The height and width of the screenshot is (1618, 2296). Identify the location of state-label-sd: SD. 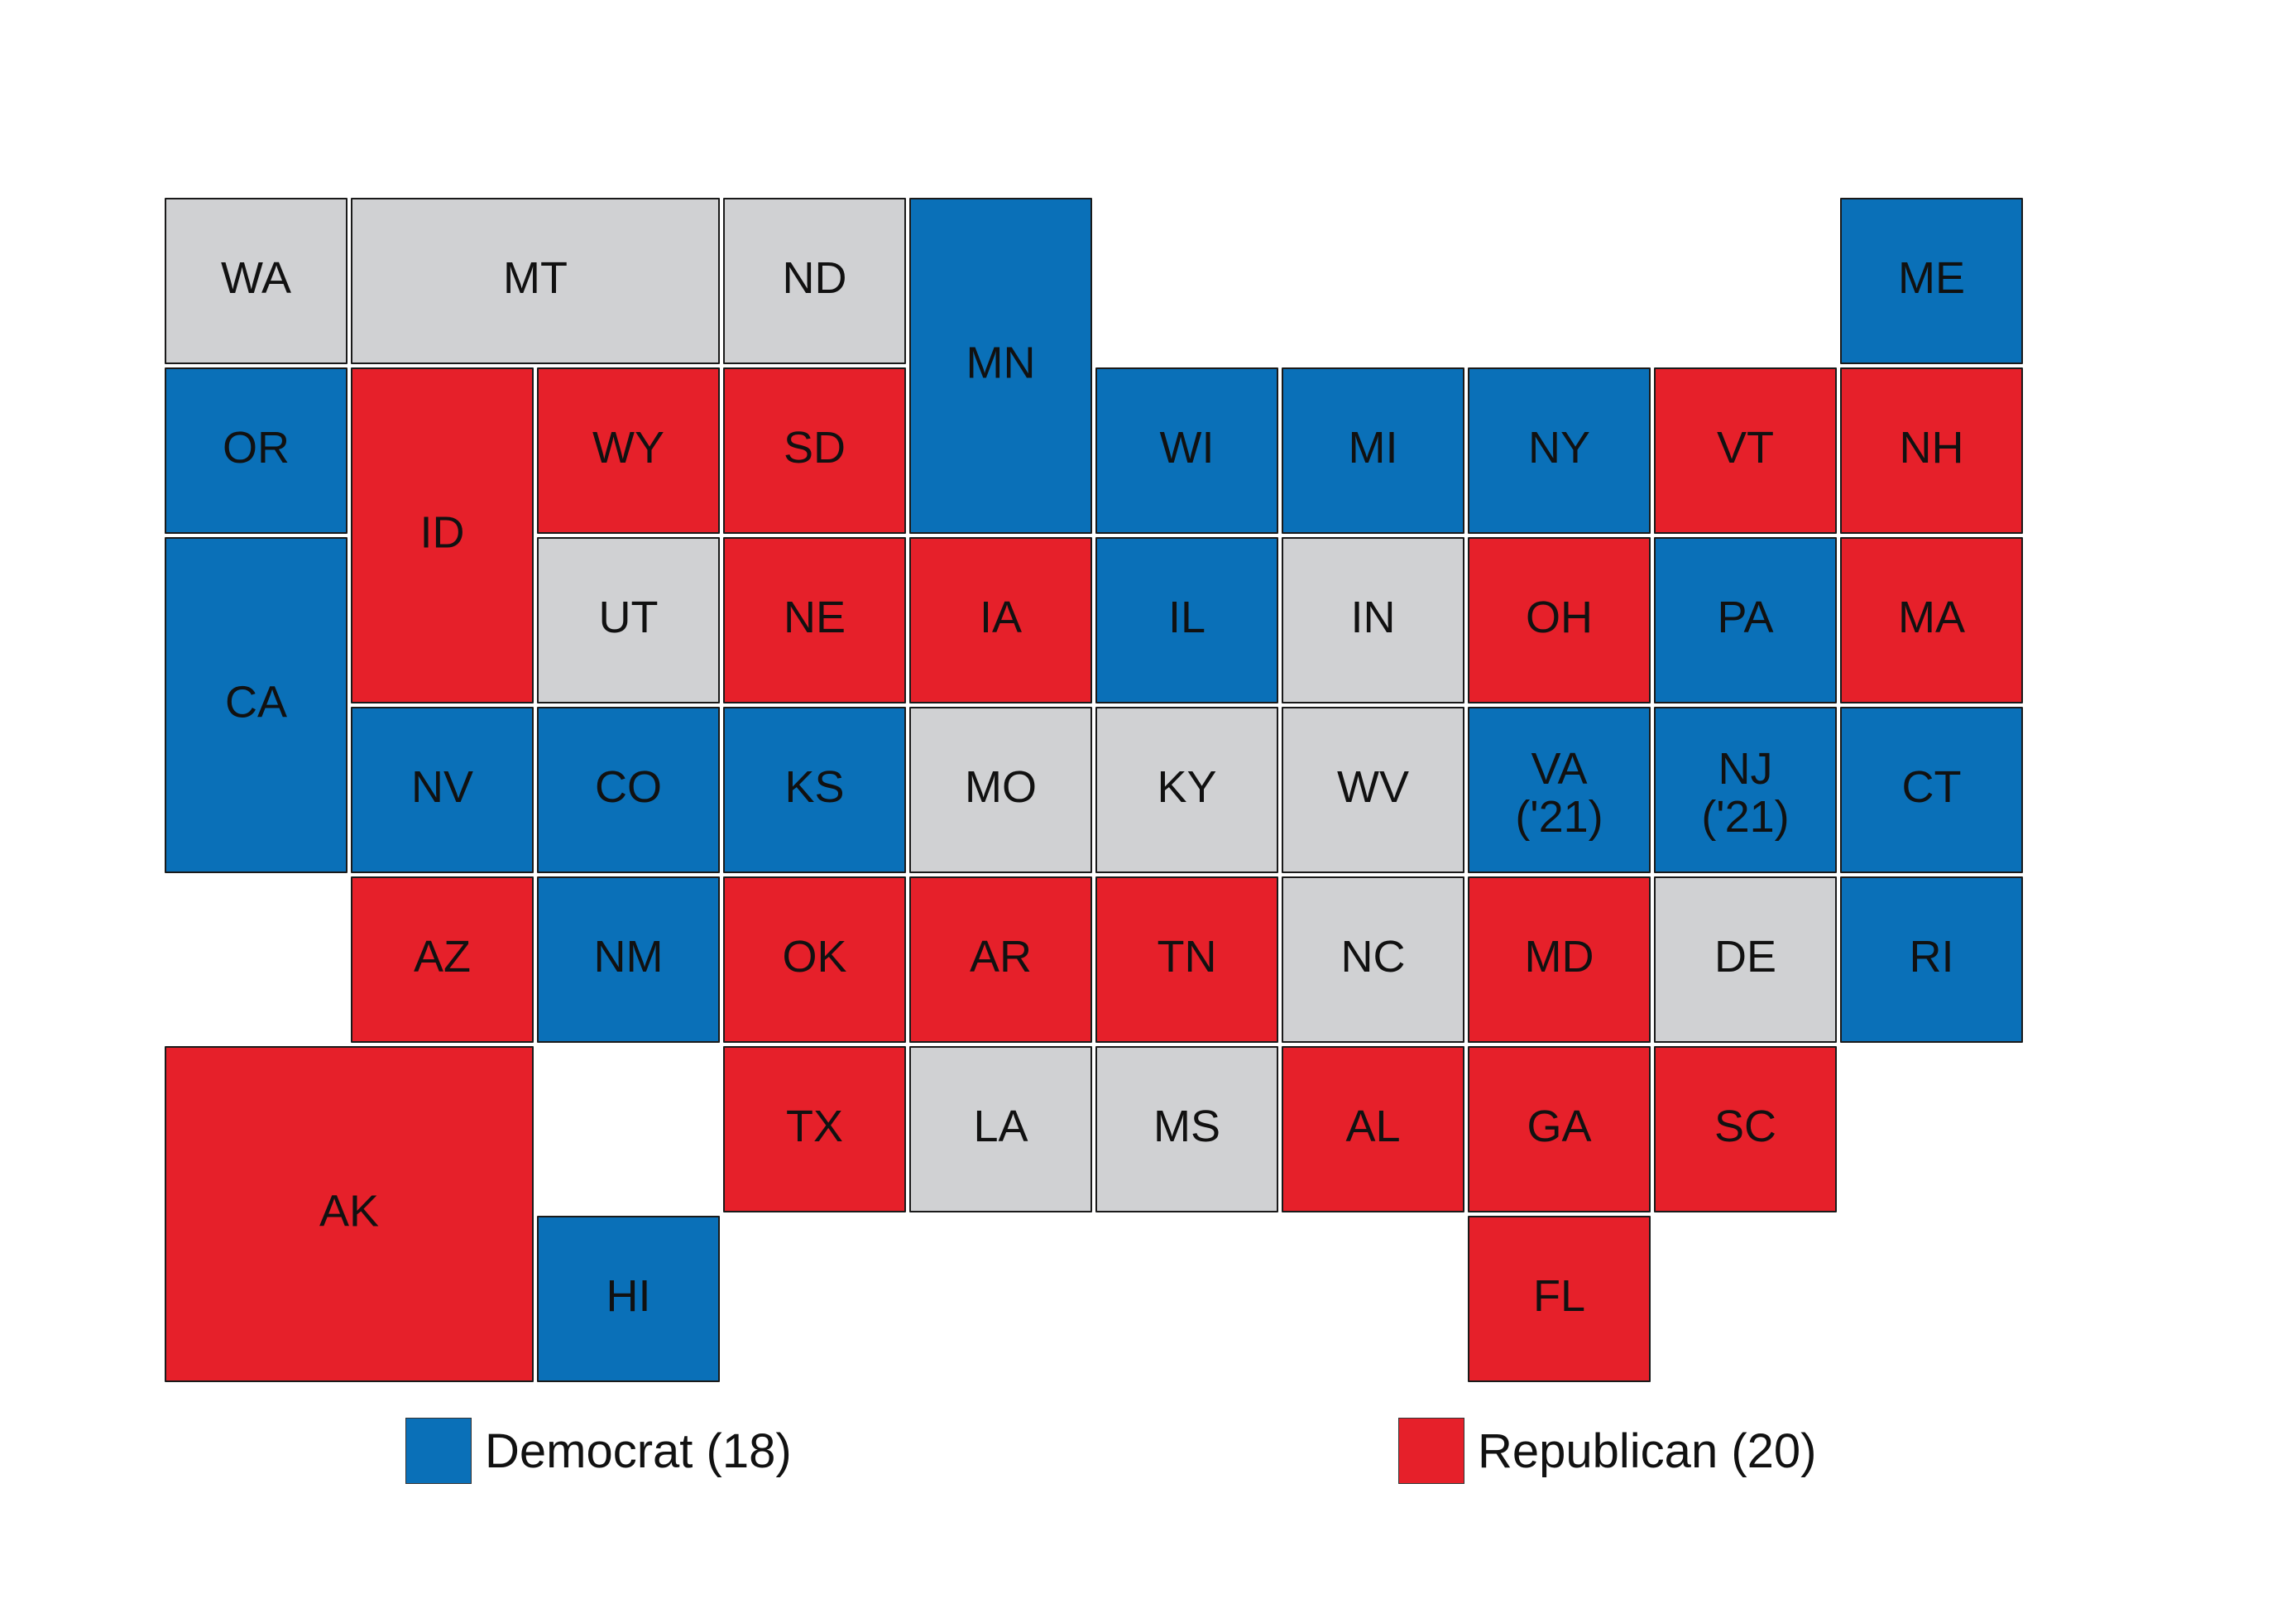
(815, 448).